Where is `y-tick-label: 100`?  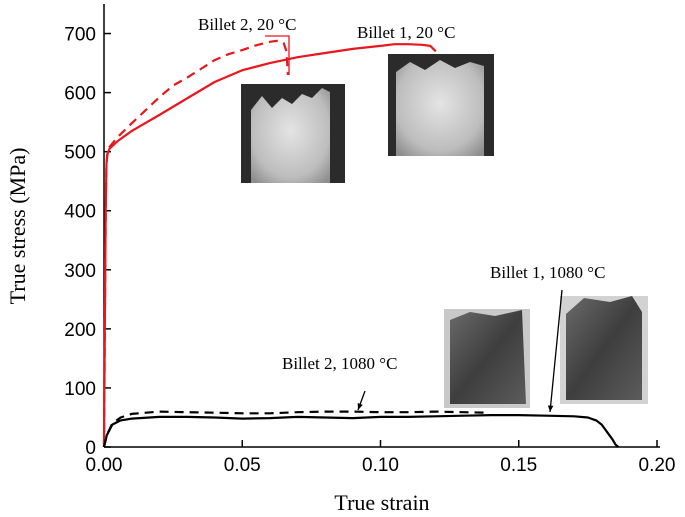
y-tick-label: 100 is located at coordinates (80, 389).